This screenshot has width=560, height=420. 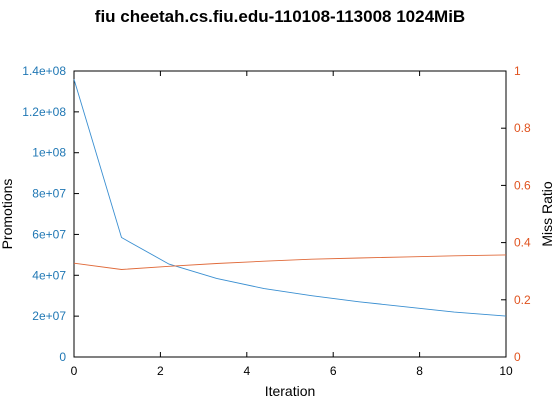 What do you see at coordinates (160, 371) in the screenshot?
I see `x-tick-label: 2` at bounding box center [160, 371].